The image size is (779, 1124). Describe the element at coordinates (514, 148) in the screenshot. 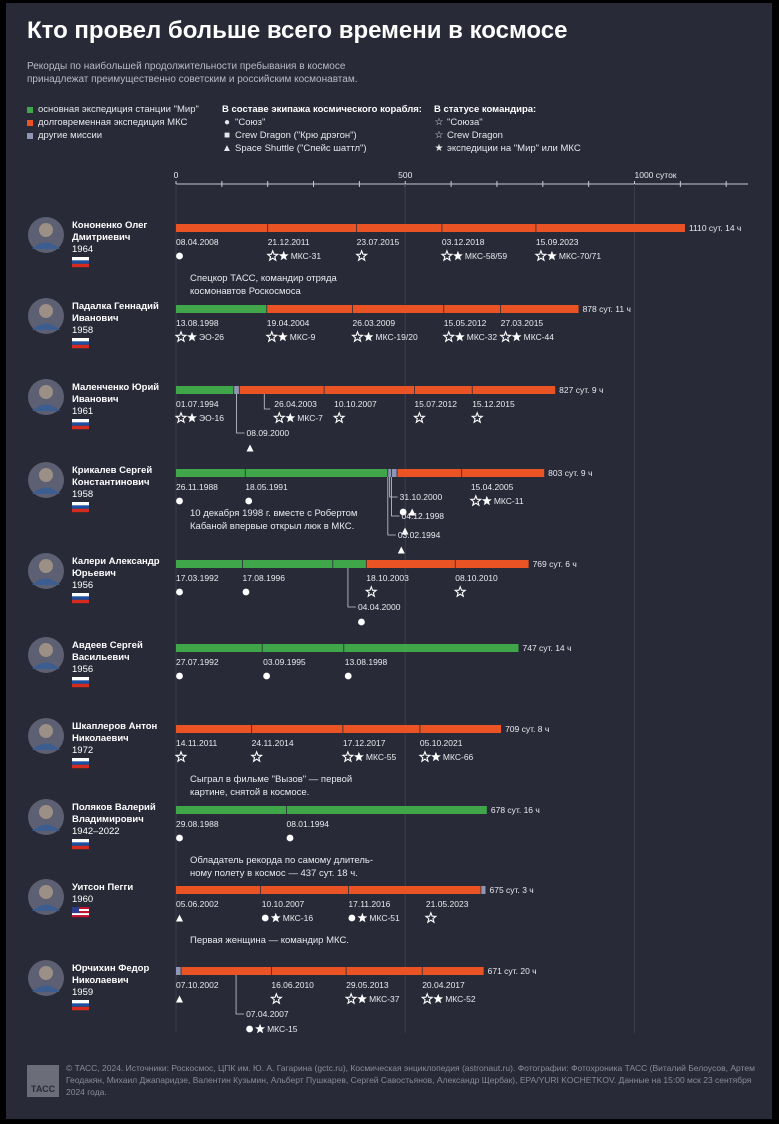

I see `legend-label: экспедиции на "Мир" или МКС` at that location.